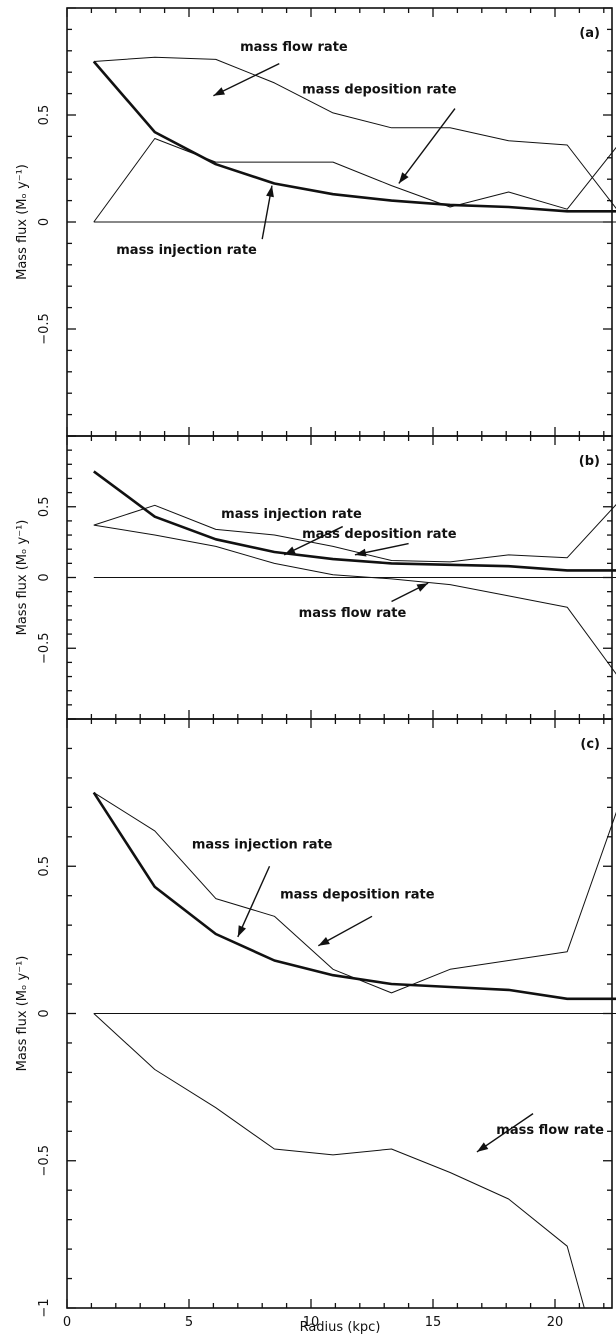  Describe the element at coordinates (589, 461) in the screenshot. I see `panel-label: (b)` at that location.